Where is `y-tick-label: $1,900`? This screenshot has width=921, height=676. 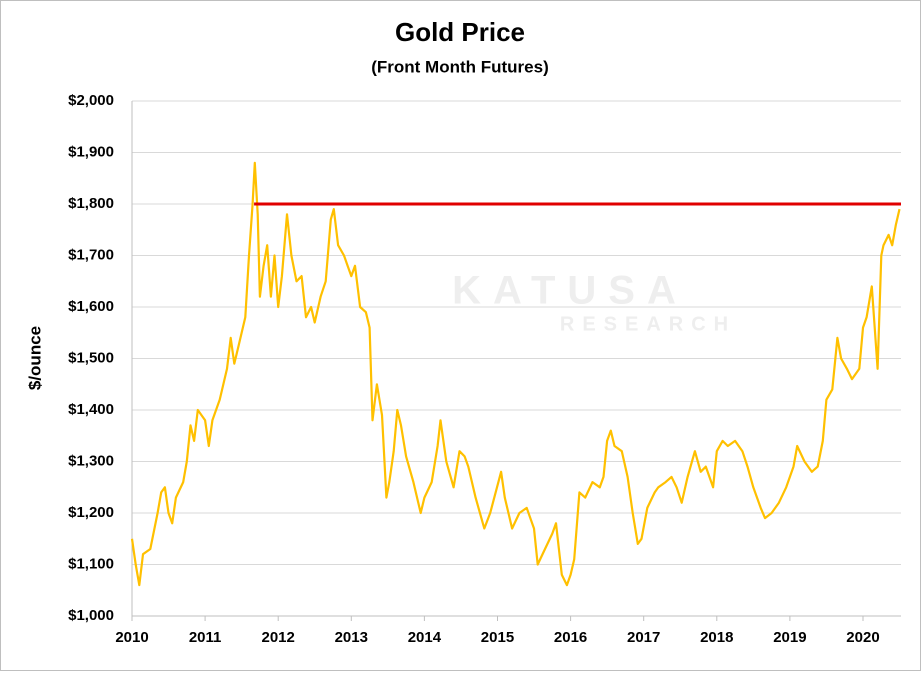 y-tick-label: $1,900 is located at coordinates (91, 151).